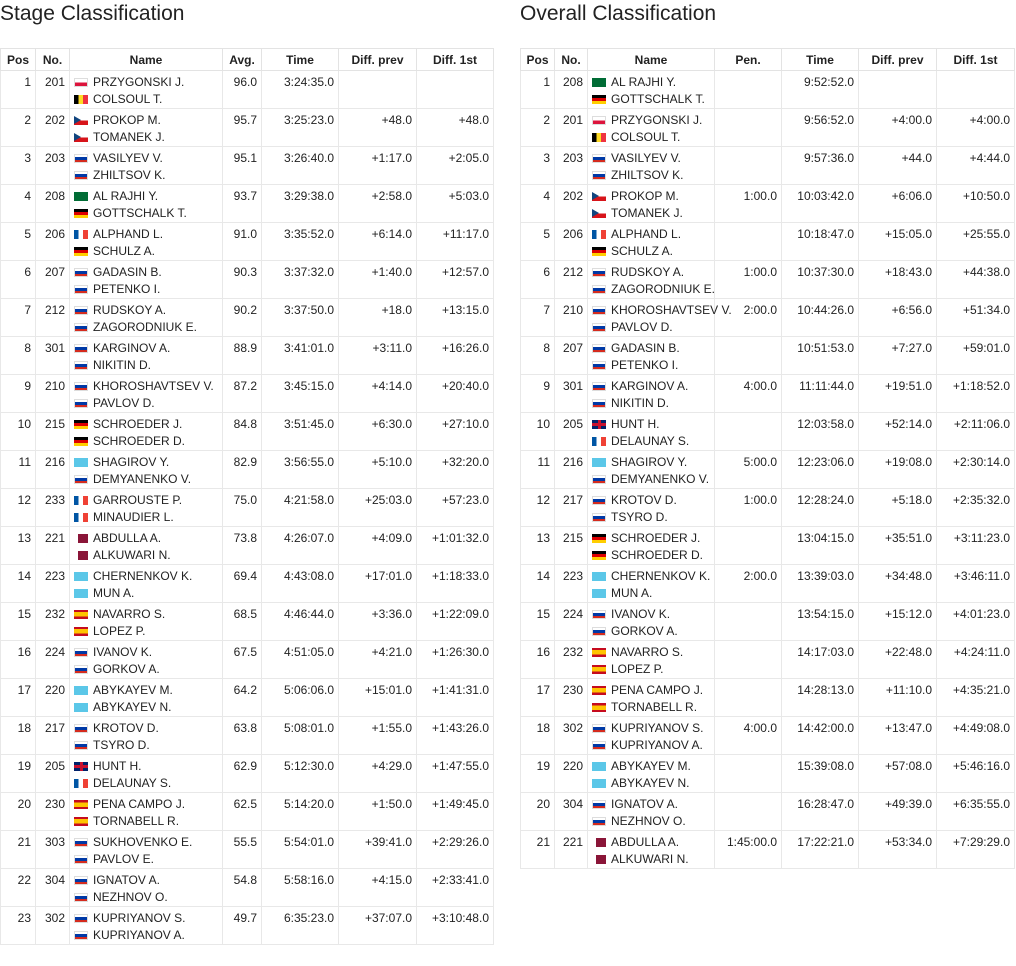  I want to click on crew-member-name: NEZHNOV O., so click(648, 821).